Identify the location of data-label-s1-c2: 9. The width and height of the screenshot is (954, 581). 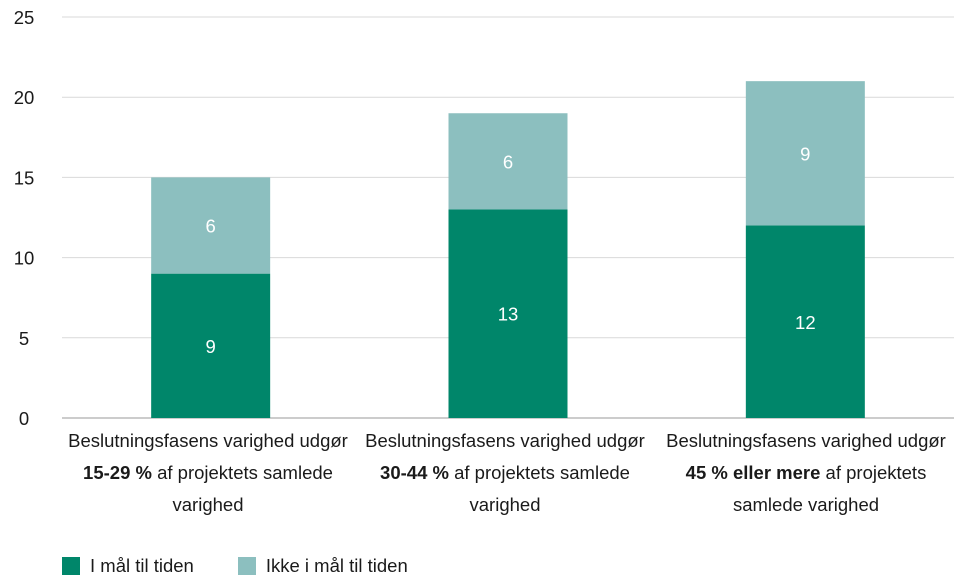
(805, 153).